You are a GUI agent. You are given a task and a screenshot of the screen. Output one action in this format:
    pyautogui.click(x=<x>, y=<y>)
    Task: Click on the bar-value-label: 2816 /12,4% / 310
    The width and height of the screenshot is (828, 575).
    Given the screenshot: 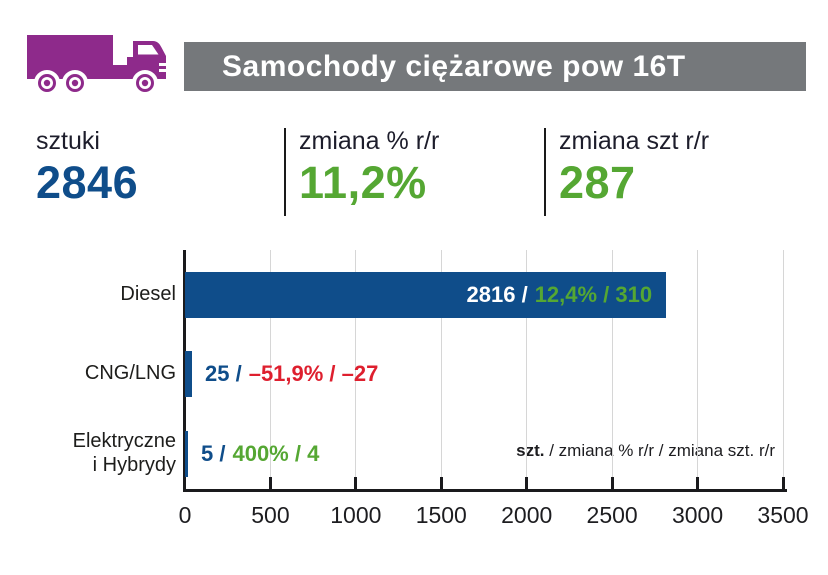 What is the action you would take?
    pyautogui.click(x=425, y=295)
    